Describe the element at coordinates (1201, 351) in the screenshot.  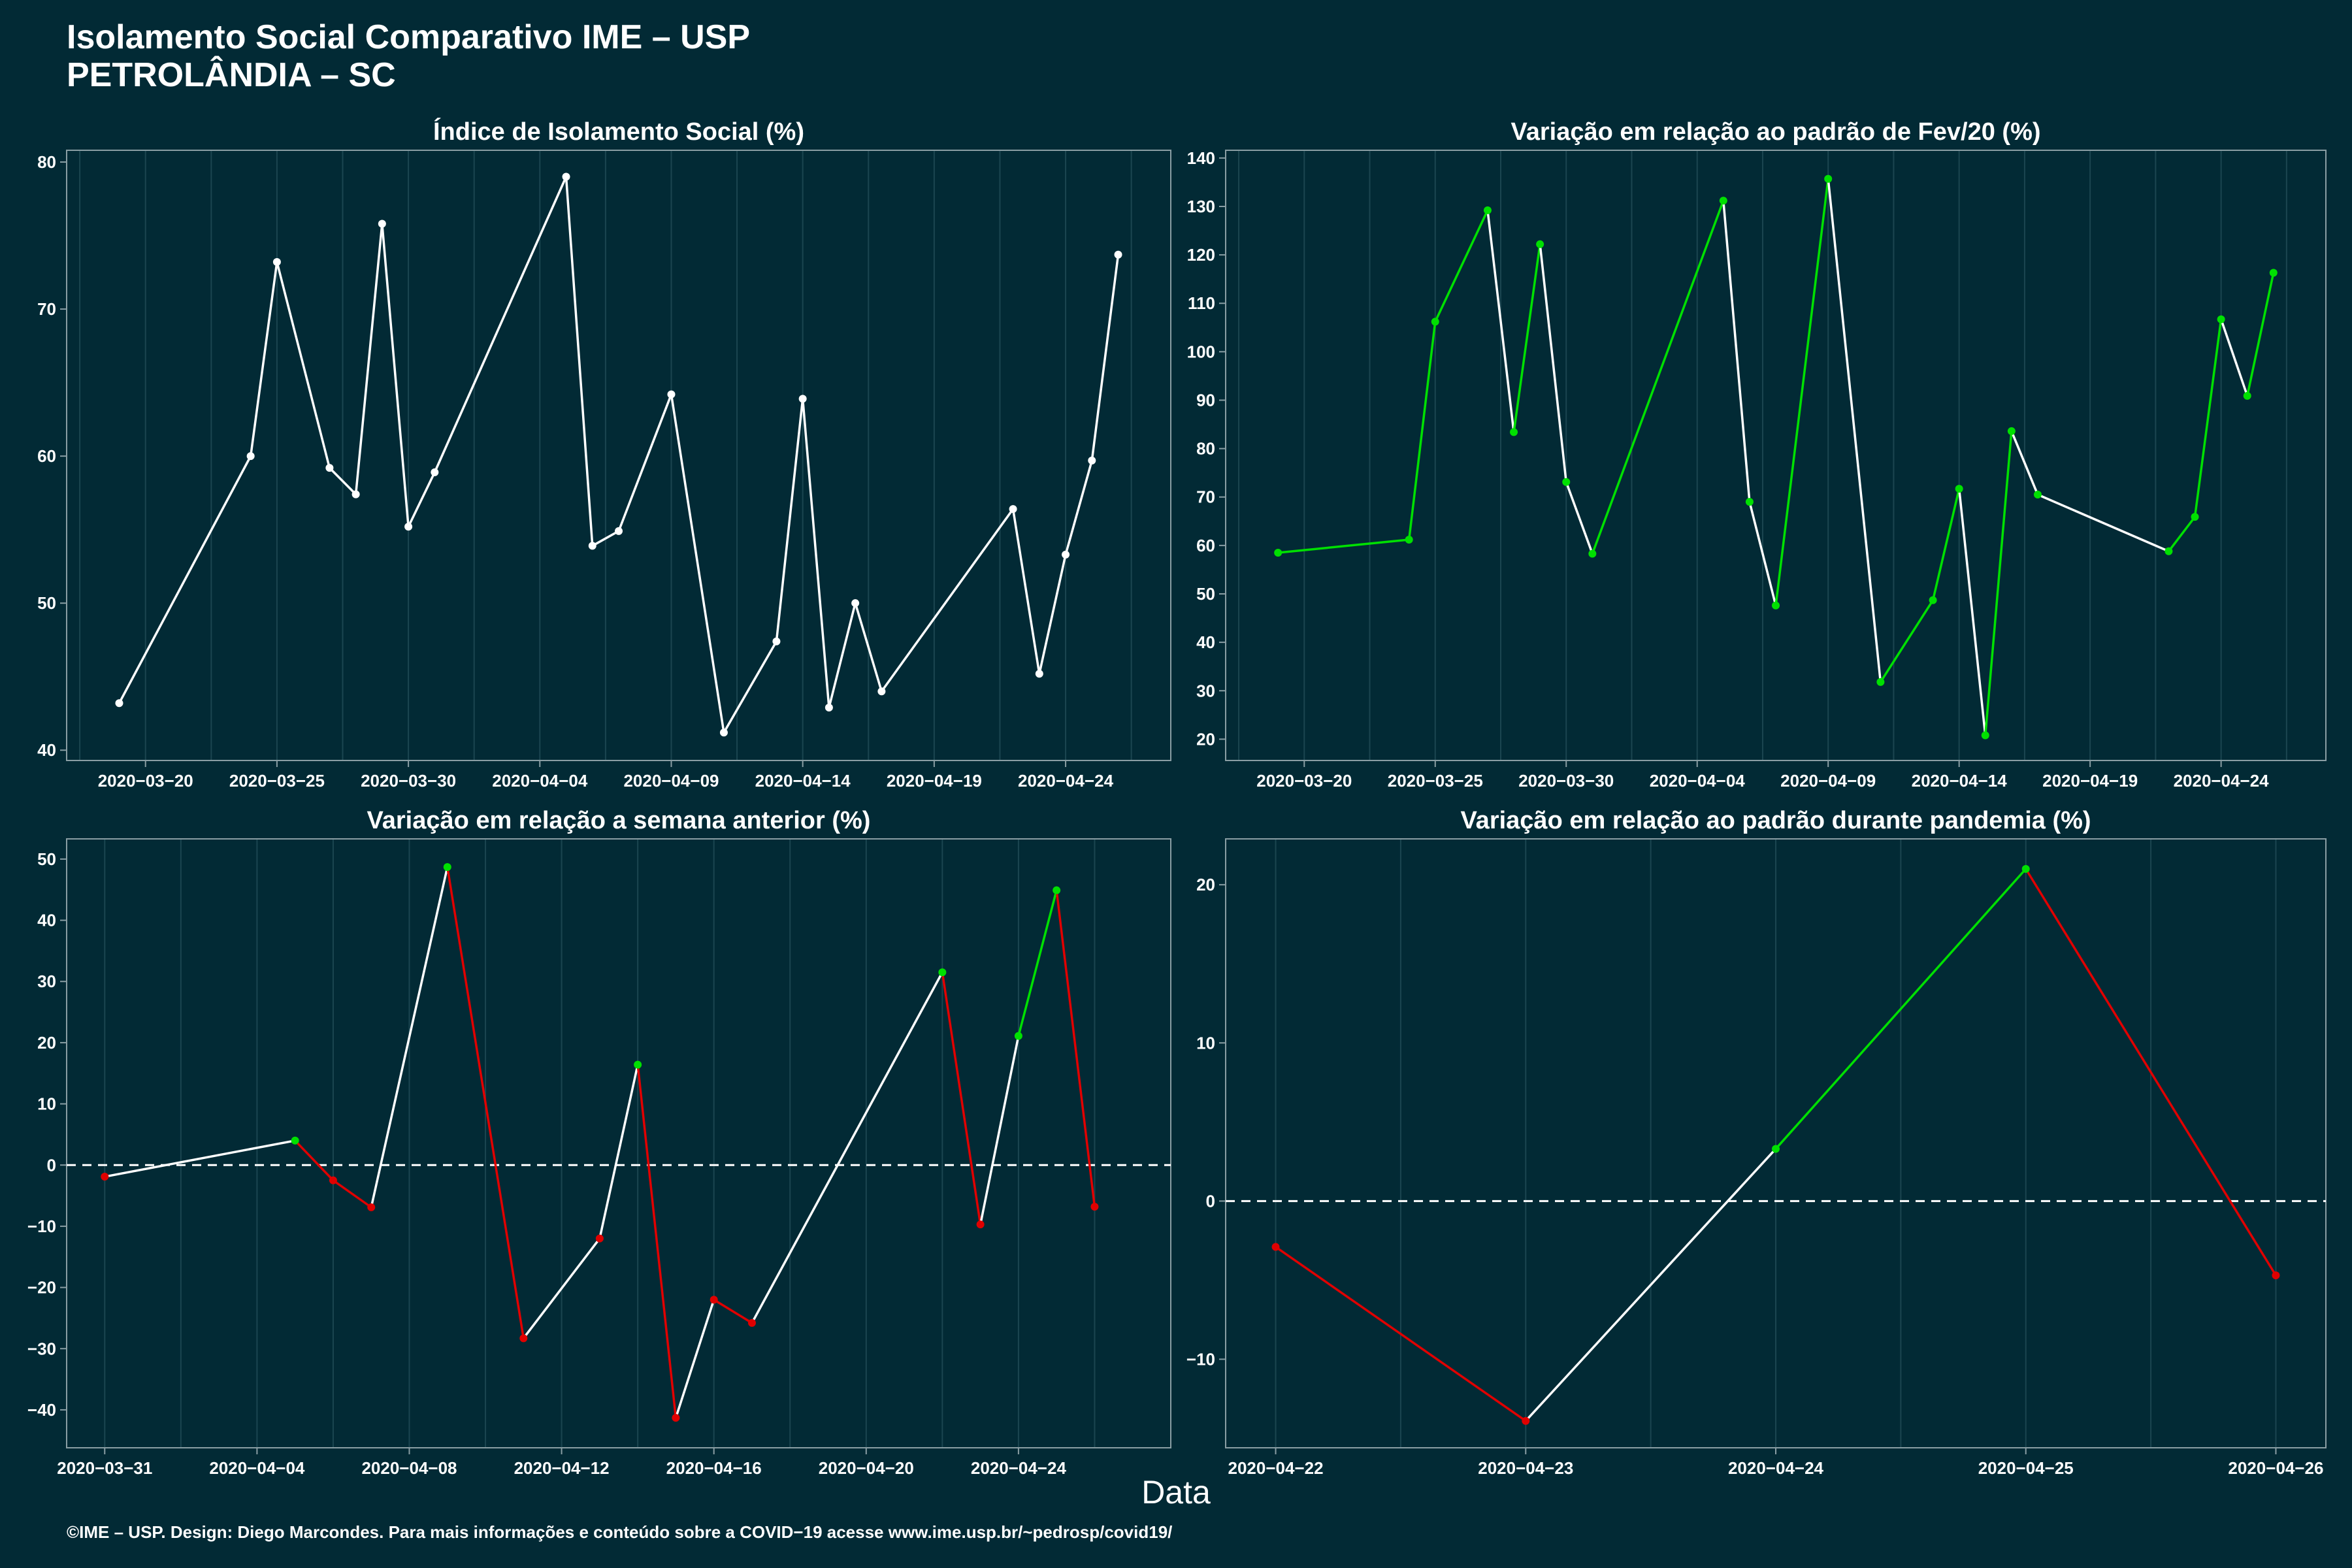
I see `y-tick-label: 100` at that location.